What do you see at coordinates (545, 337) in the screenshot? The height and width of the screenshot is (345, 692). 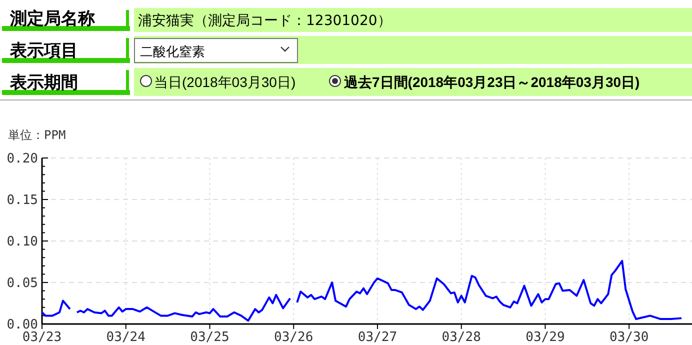 I see `x-tick-label: 03/29` at bounding box center [545, 337].